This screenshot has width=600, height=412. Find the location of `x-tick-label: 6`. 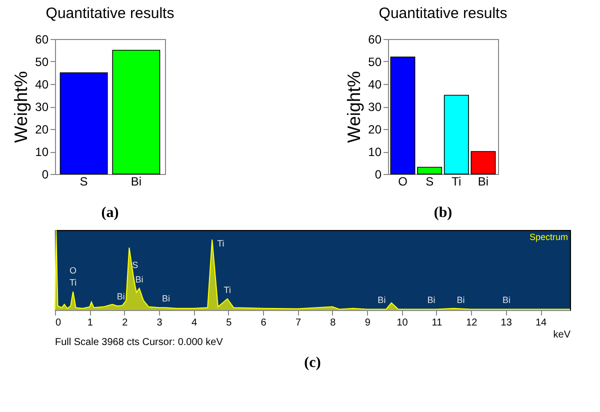

x-tick-label: 6 is located at coordinates (263, 323).